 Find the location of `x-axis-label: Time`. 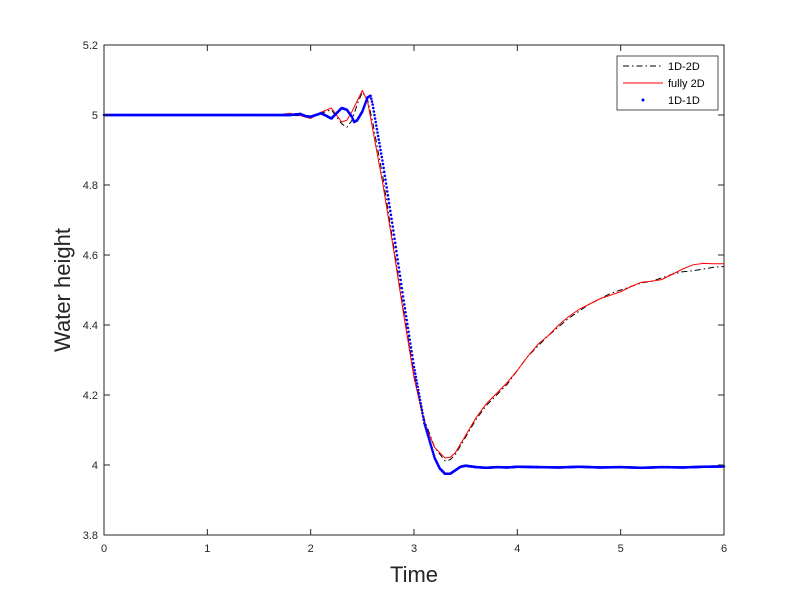

x-axis-label: Time is located at coordinates (414, 574).